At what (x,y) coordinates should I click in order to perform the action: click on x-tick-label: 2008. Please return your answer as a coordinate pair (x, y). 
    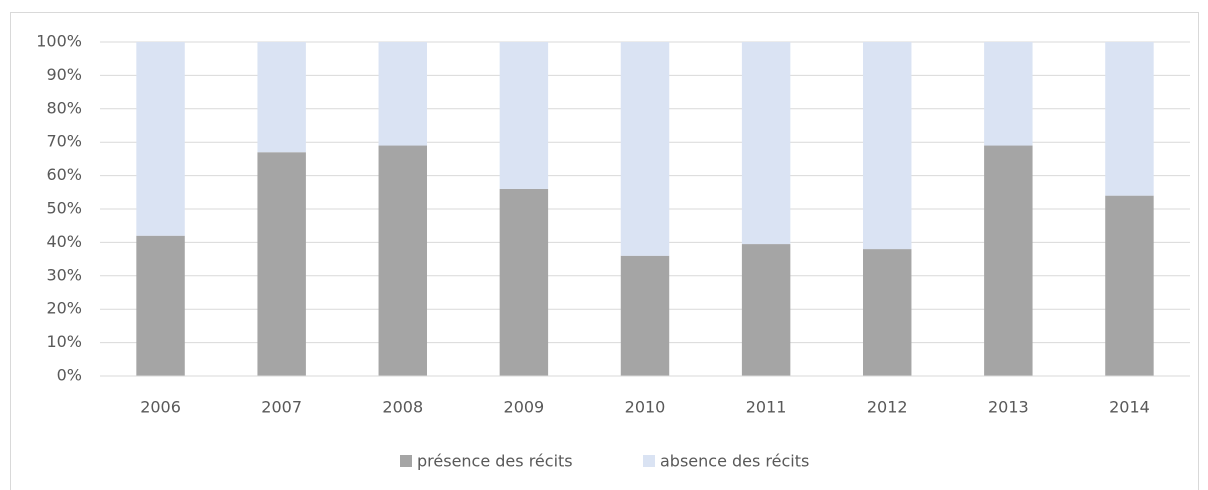
    Looking at the image, I should click on (402, 407).